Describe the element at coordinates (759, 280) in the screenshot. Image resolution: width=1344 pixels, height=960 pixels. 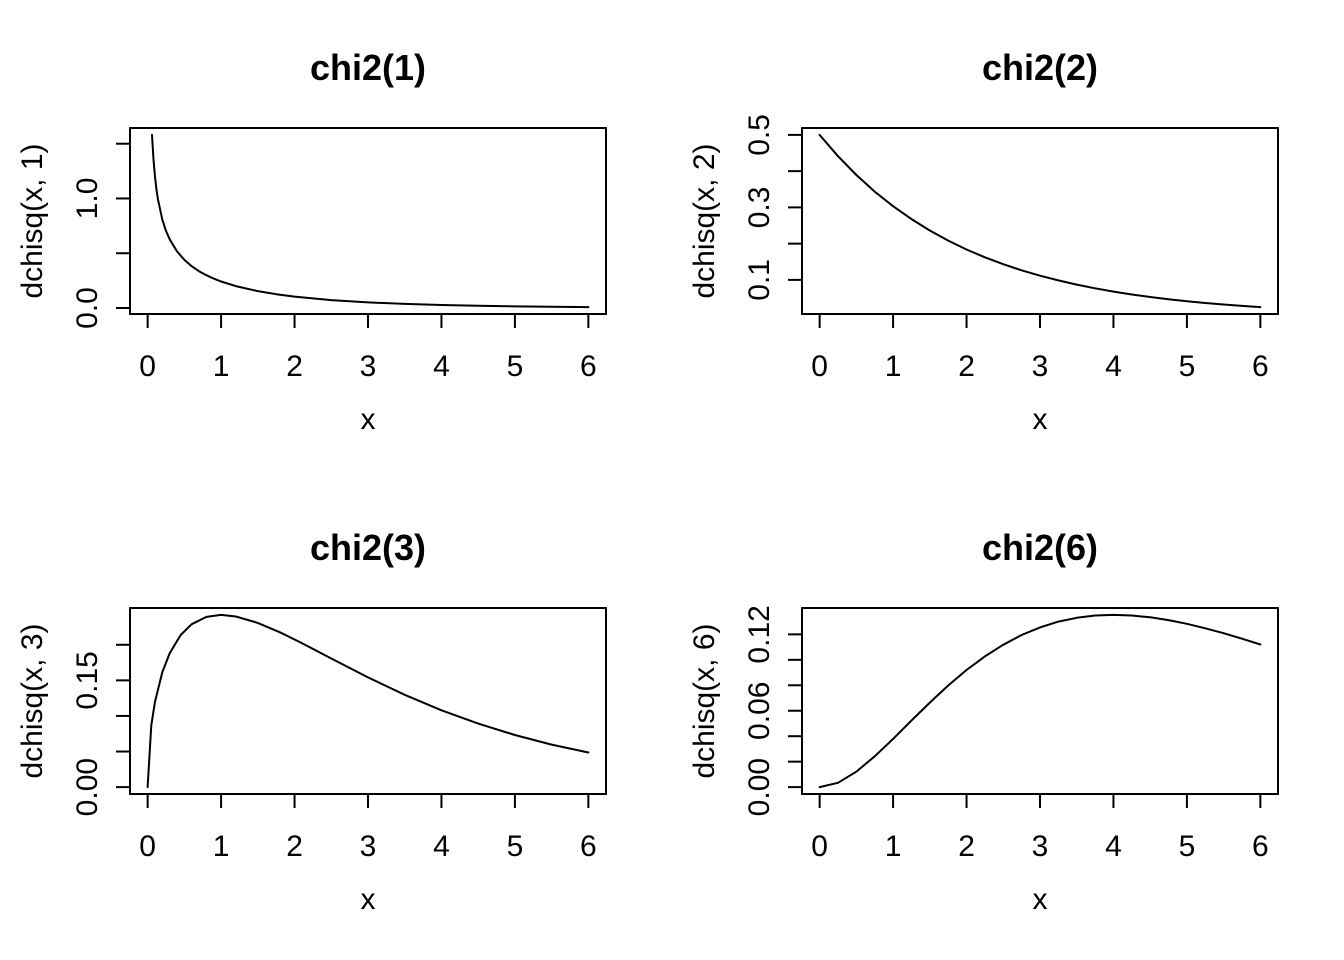
I see `y-tick-label: 0.1` at that location.